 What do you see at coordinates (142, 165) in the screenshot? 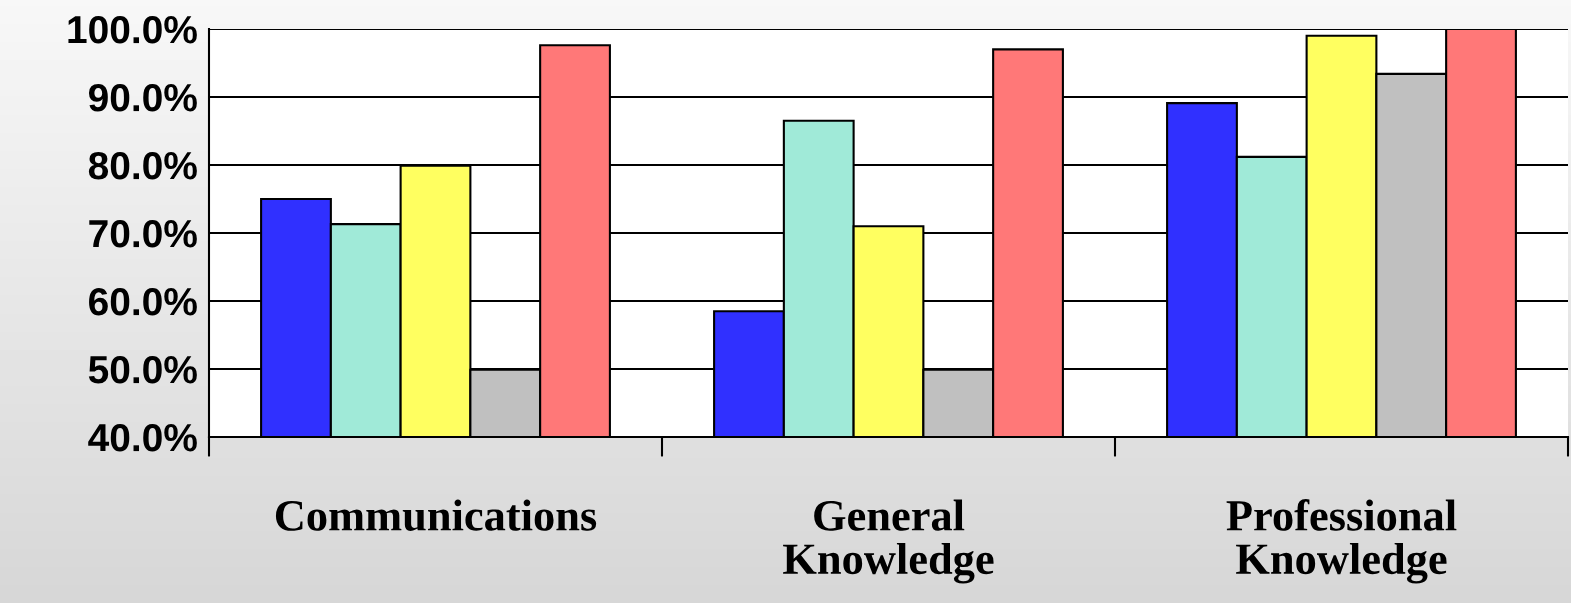
I see `y-tick-label: 80.0%` at bounding box center [142, 165].